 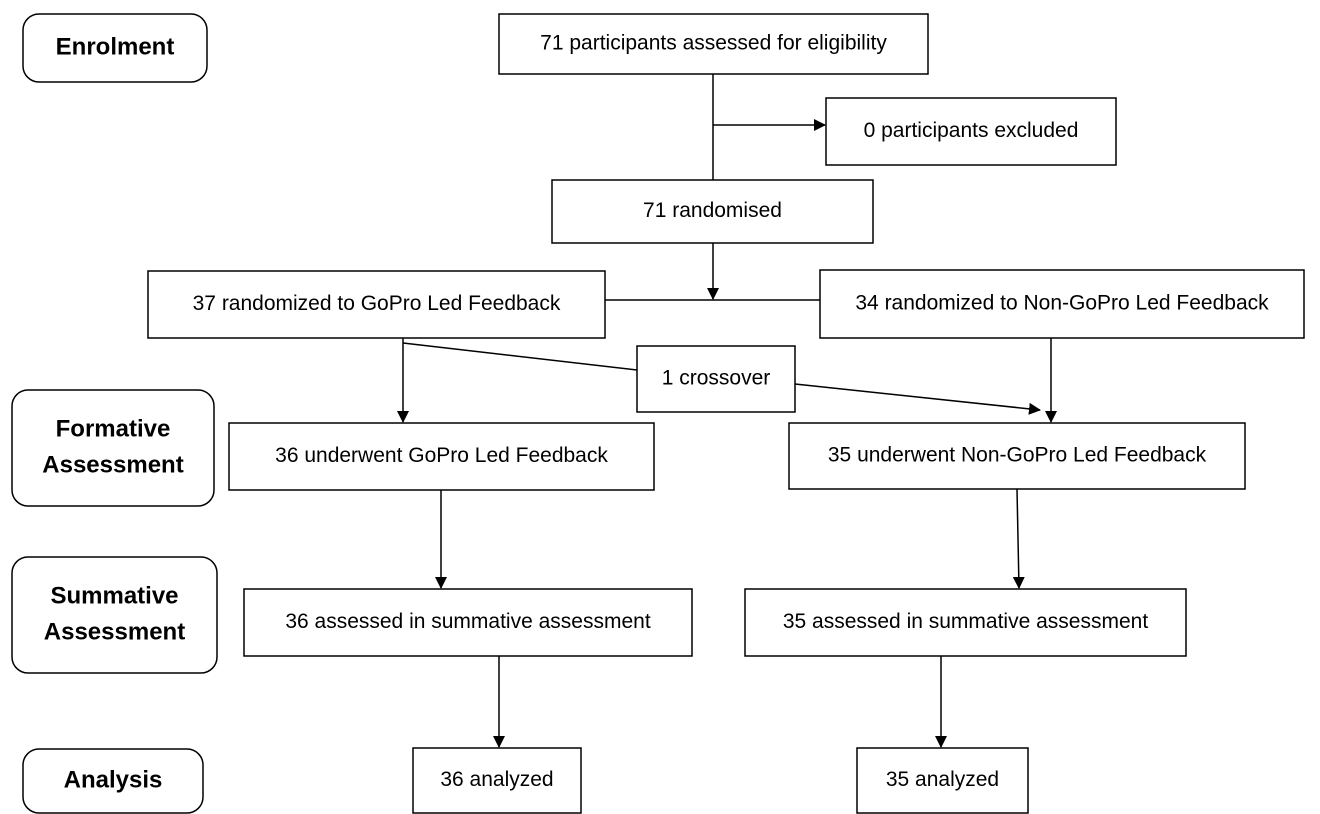 I want to click on node: 36 assessed in summative assessment, so click(x=468, y=622).